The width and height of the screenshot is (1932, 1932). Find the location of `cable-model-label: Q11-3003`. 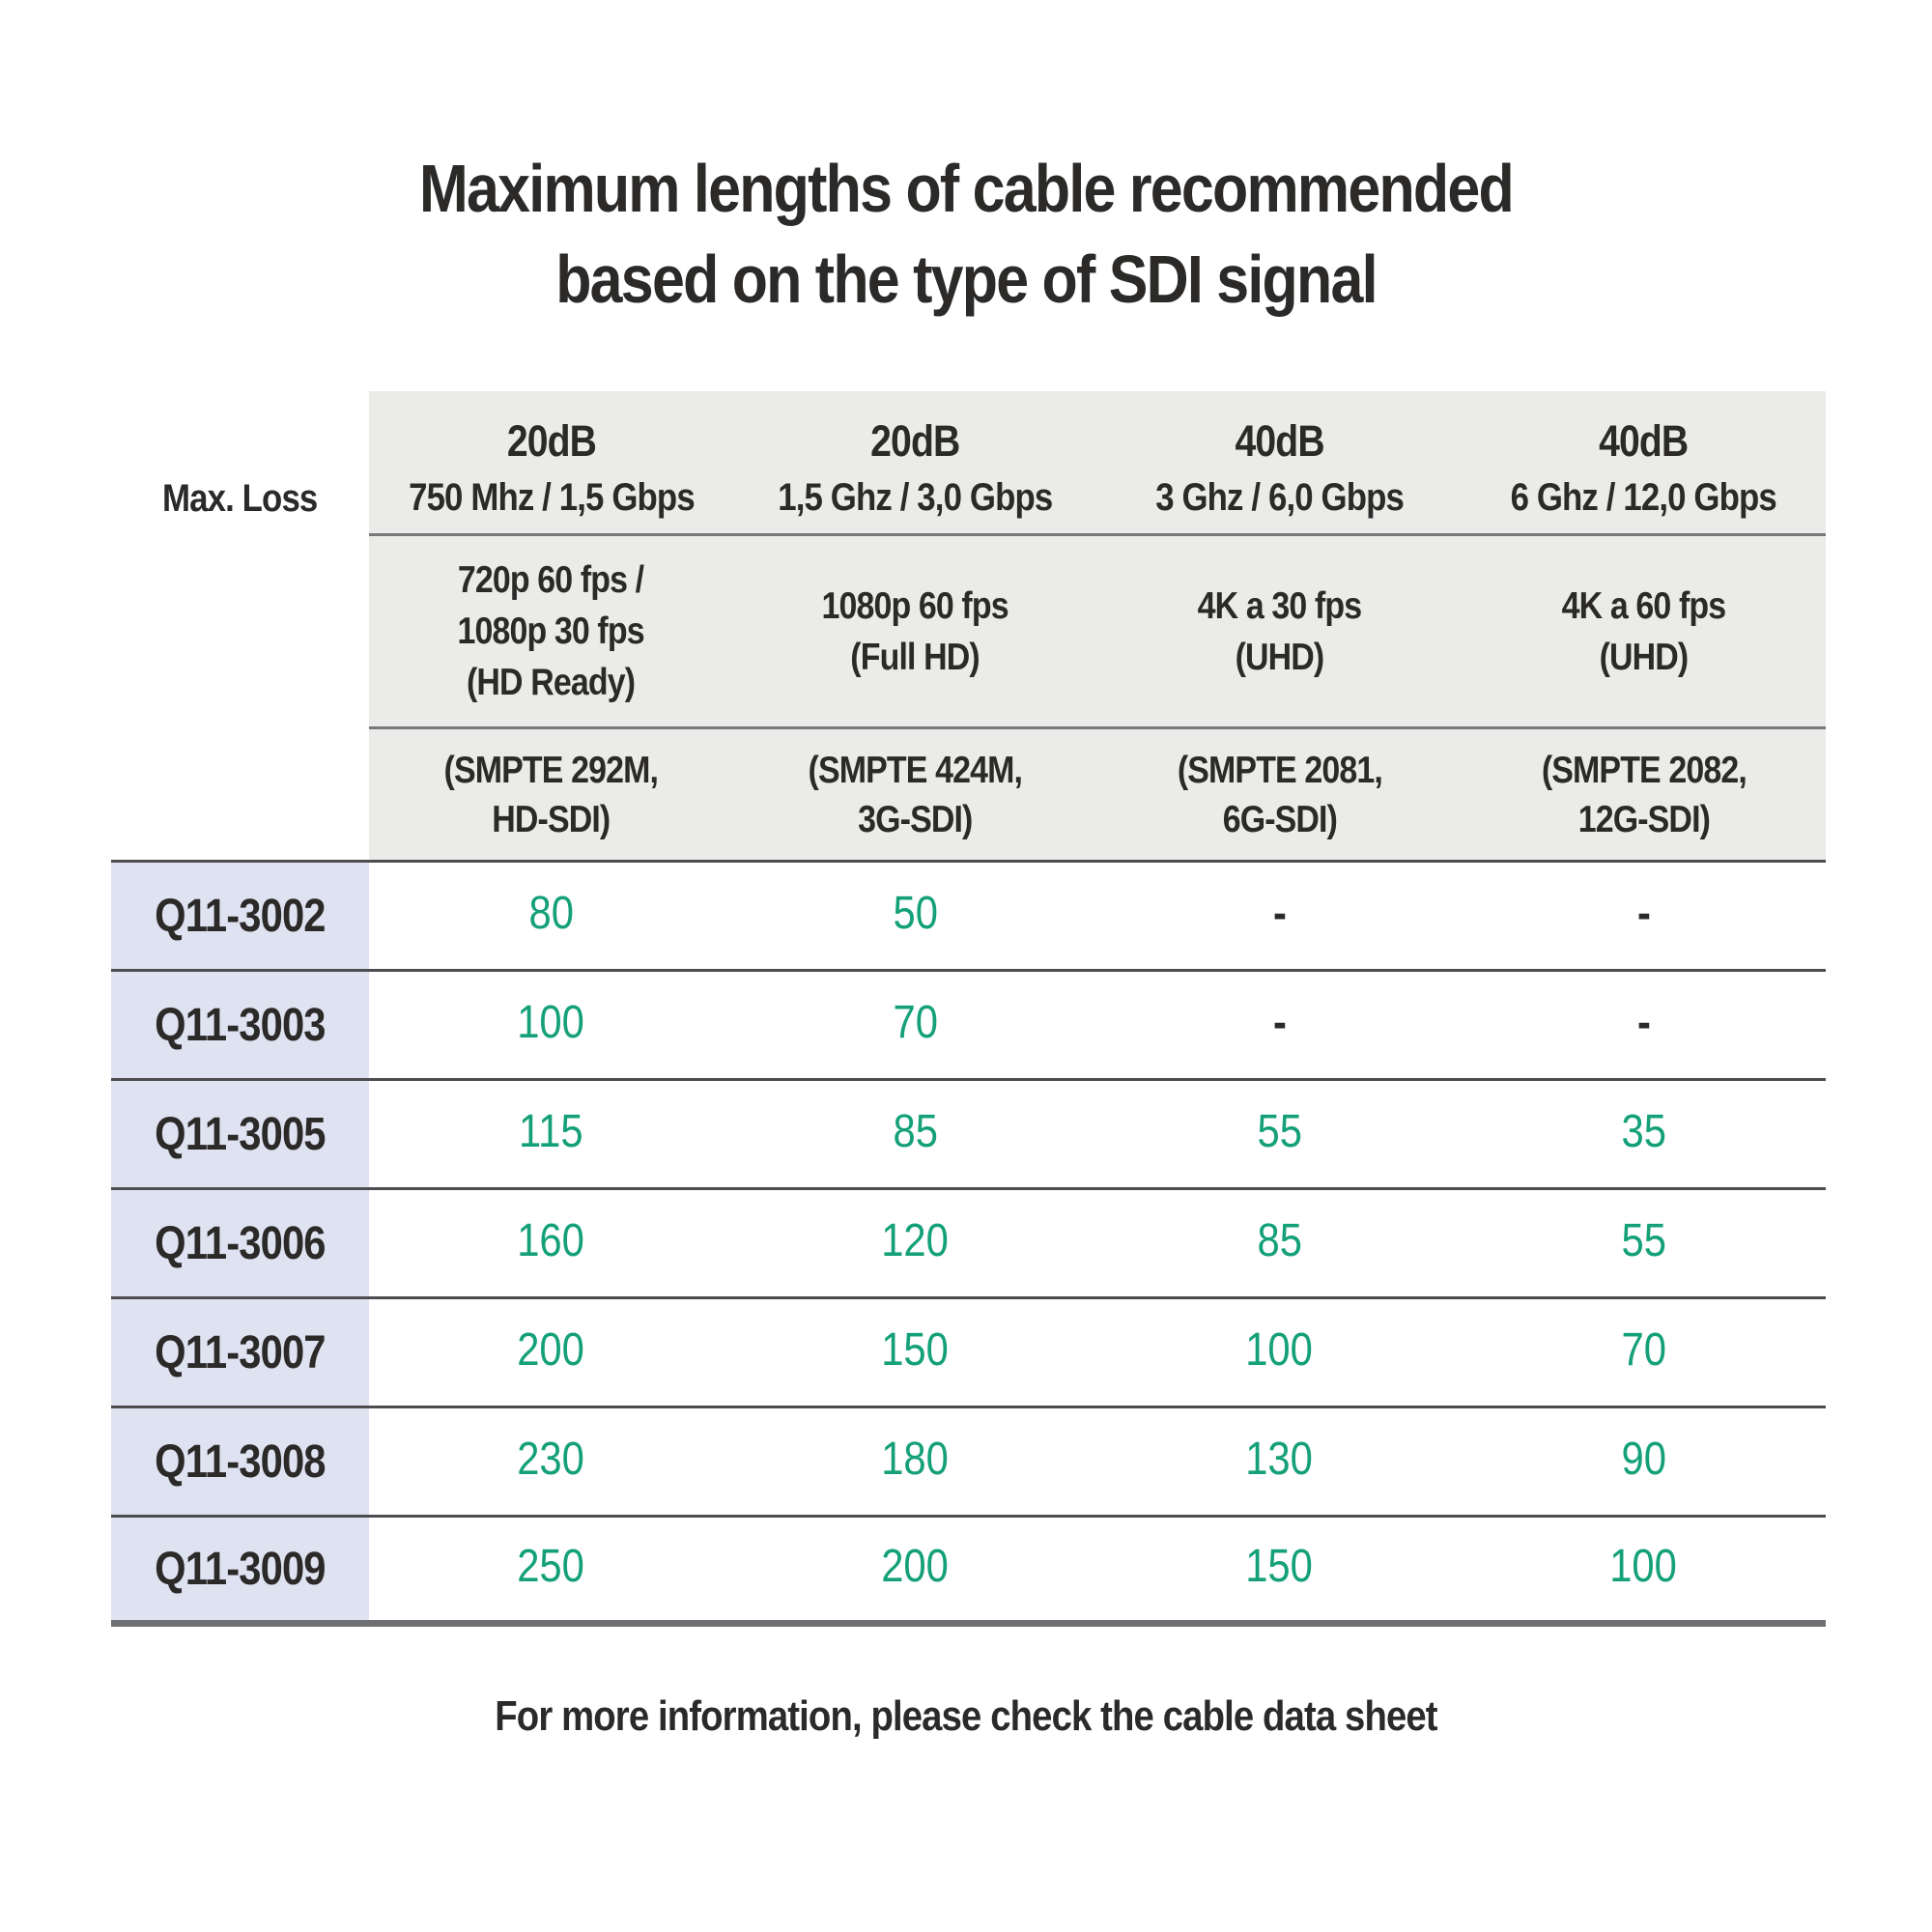

cable-model-label: Q11-3003 is located at coordinates (240, 1025).